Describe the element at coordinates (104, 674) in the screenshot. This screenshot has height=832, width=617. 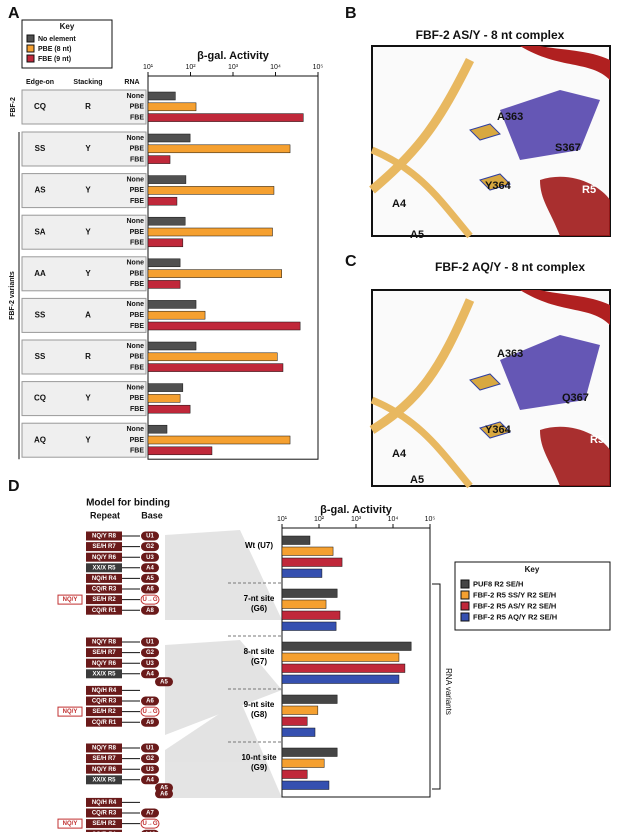
I see `repeat-label: XX/X R5` at that location.